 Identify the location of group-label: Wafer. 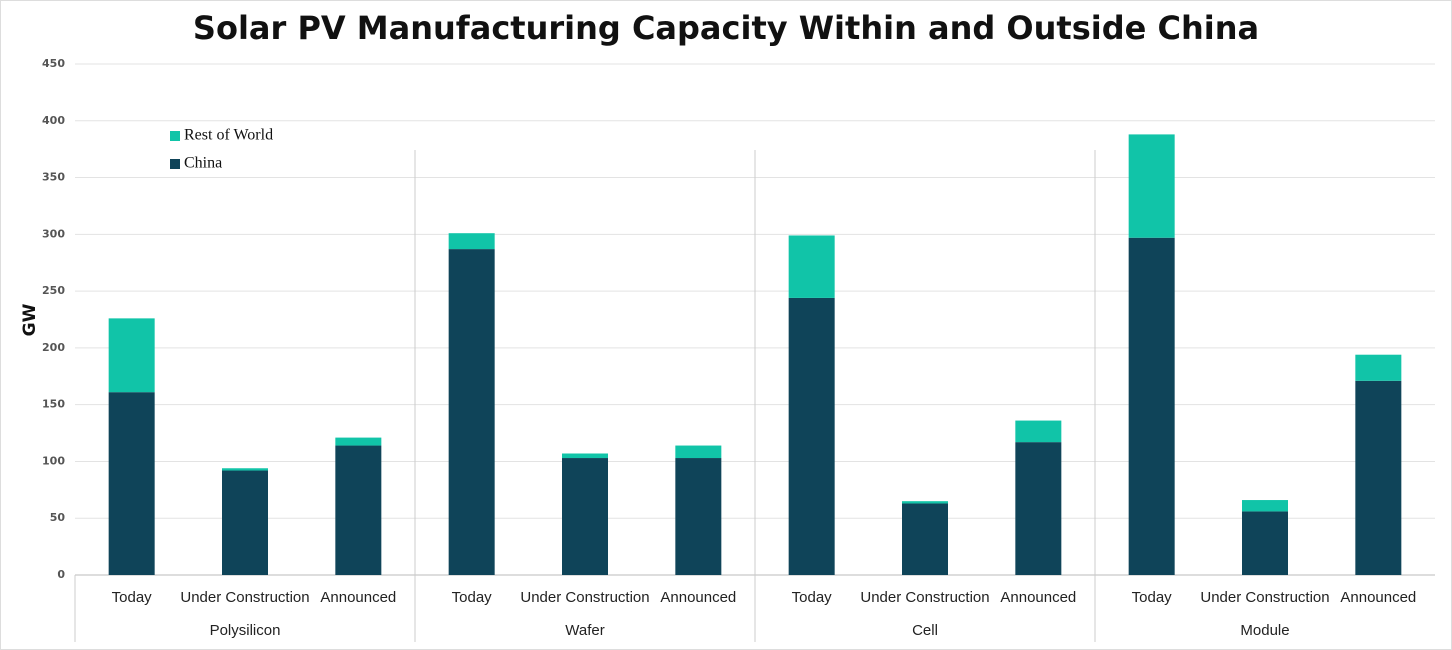
(584, 630).